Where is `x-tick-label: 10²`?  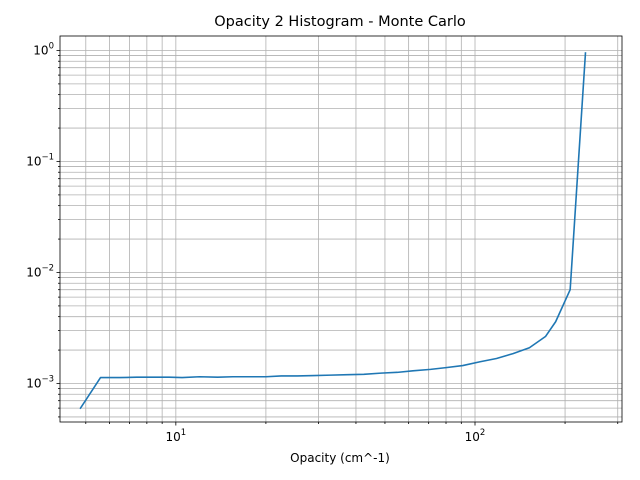
x-tick-label: 10² is located at coordinates (475, 436).